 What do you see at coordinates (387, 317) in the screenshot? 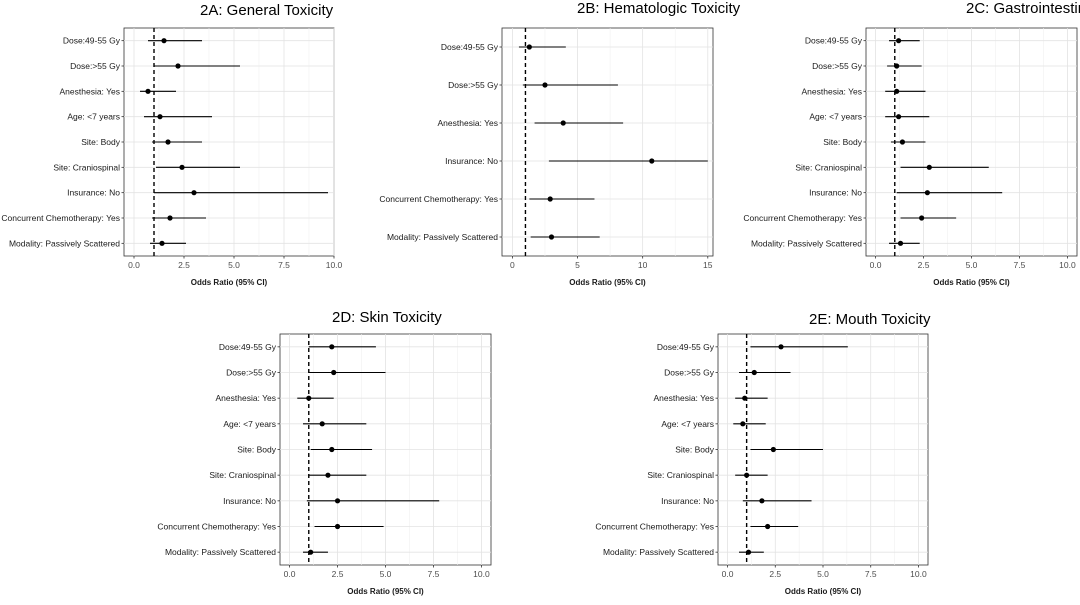
I see `panel-title: 2D: Skin Toxicity` at bounding box center [387, 317].